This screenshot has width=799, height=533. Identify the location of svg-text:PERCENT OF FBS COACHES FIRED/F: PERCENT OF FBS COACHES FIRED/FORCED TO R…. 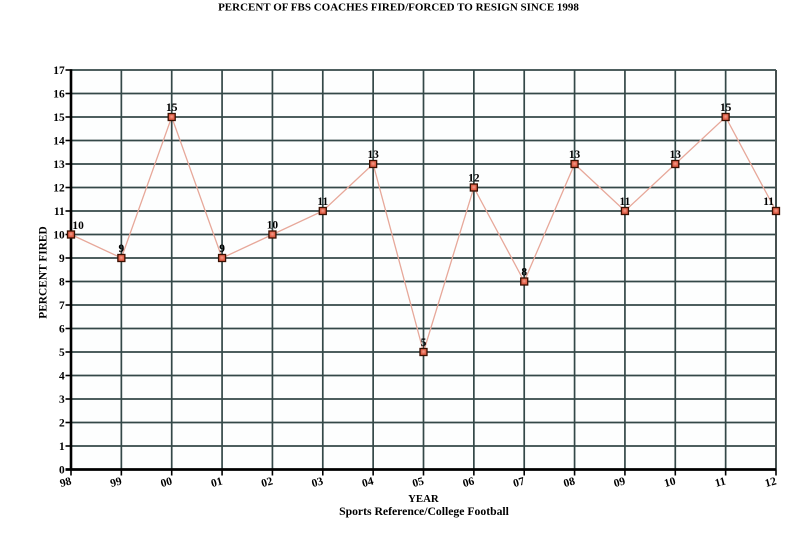
(398, 8).